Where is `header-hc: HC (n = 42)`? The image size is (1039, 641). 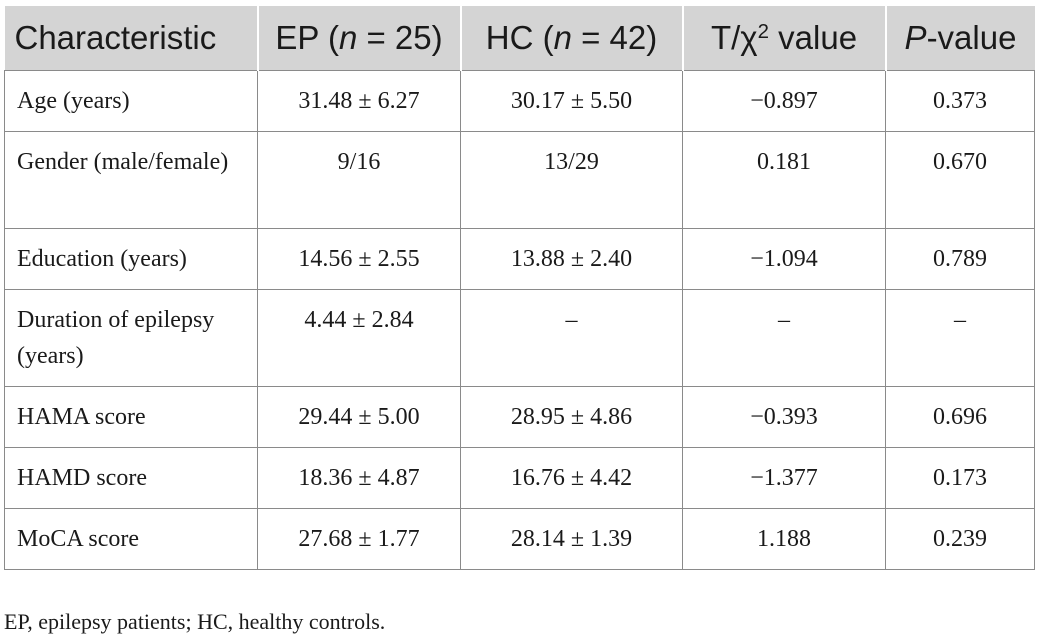
header-hc: HC (n = 42) is located at coordinates (571, 38).